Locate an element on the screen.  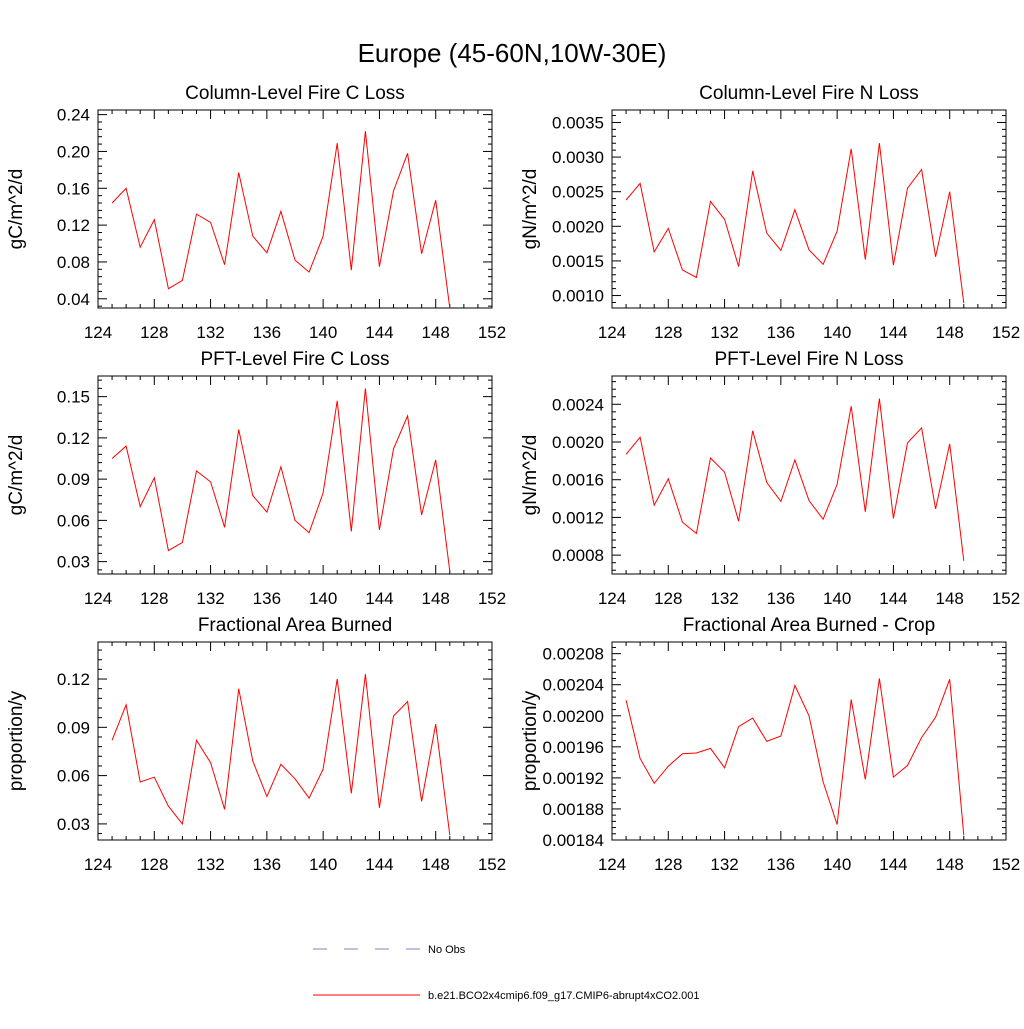
panel-column-level-fire-c-loss-ylabel: gC/m^2/d is located at coordinates (16, 209).